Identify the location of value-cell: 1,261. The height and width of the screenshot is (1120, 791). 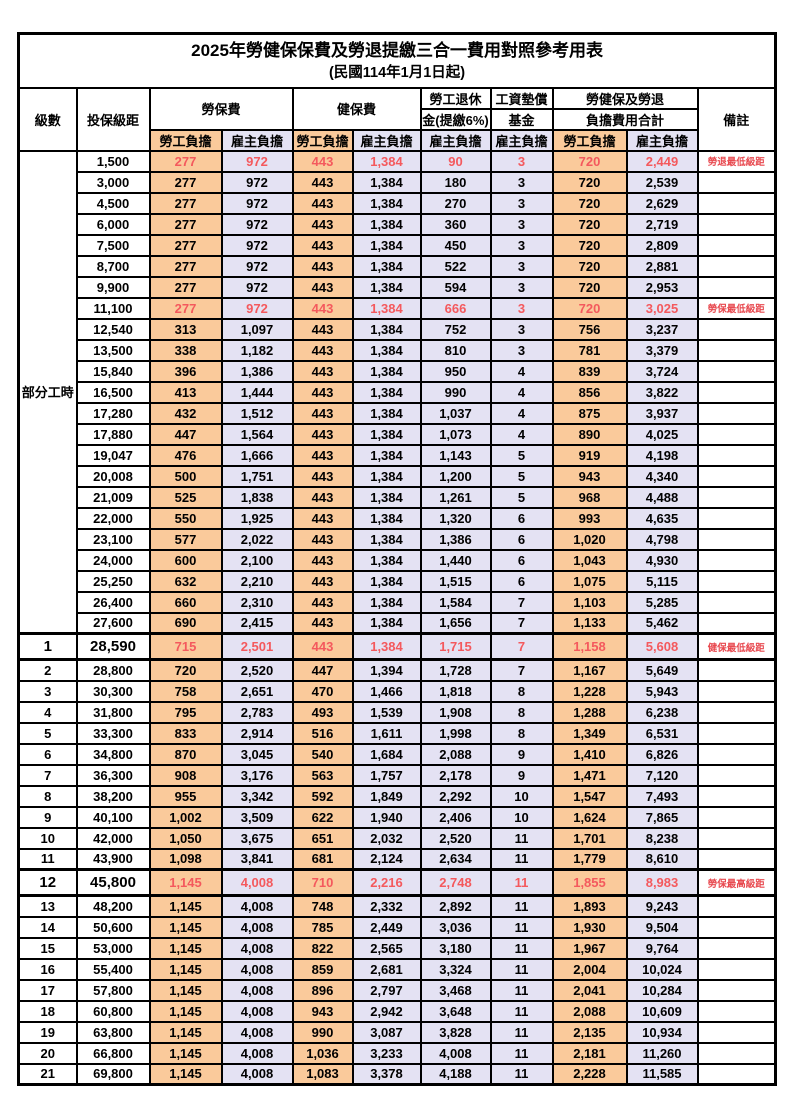
(455, 497).